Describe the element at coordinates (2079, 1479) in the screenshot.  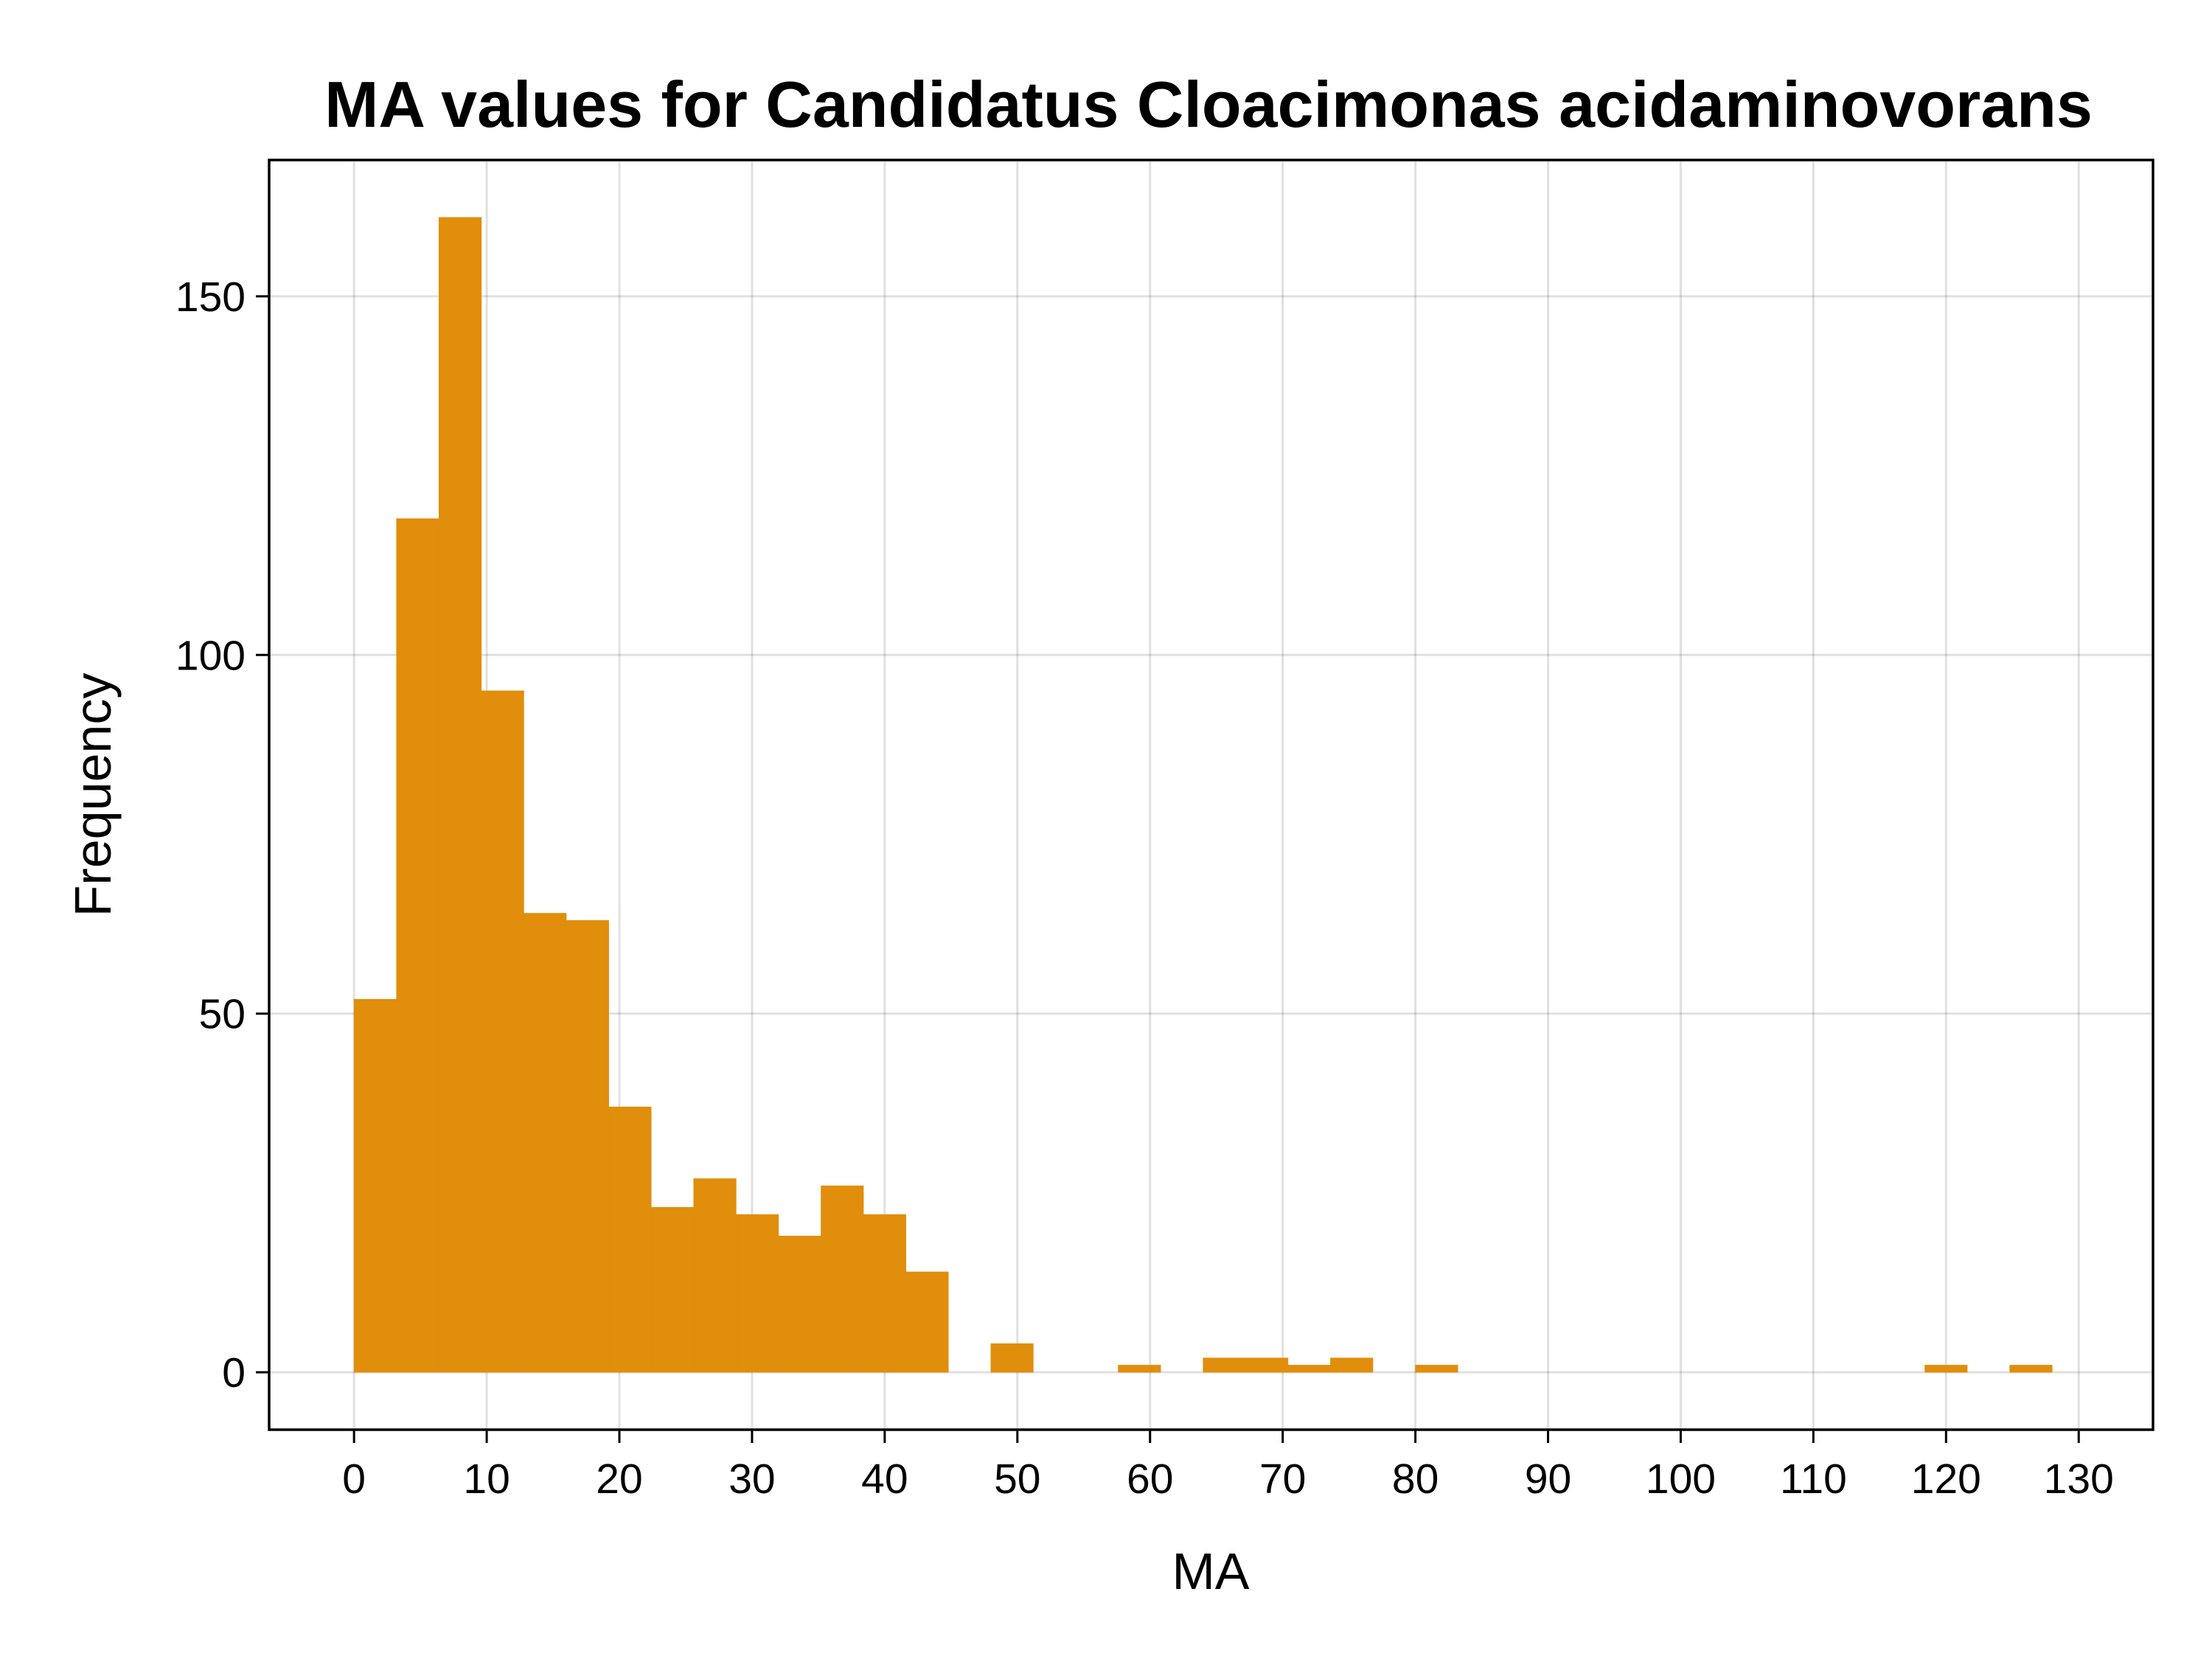
I see `x-tick-label: 130` at that location.